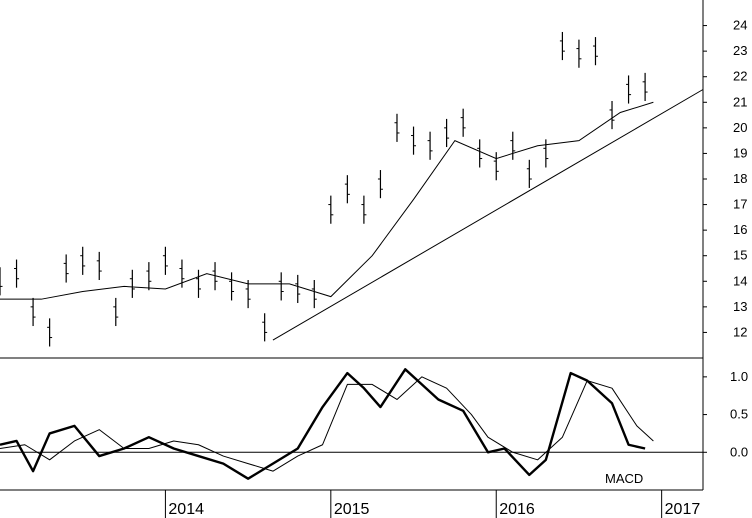 Image resolution: width=752 pixels, height=518 pixels. Describe the element at coordinates (739, 451) in the screenshot. I see `macd-y-tick-label: 0.0` at that location.